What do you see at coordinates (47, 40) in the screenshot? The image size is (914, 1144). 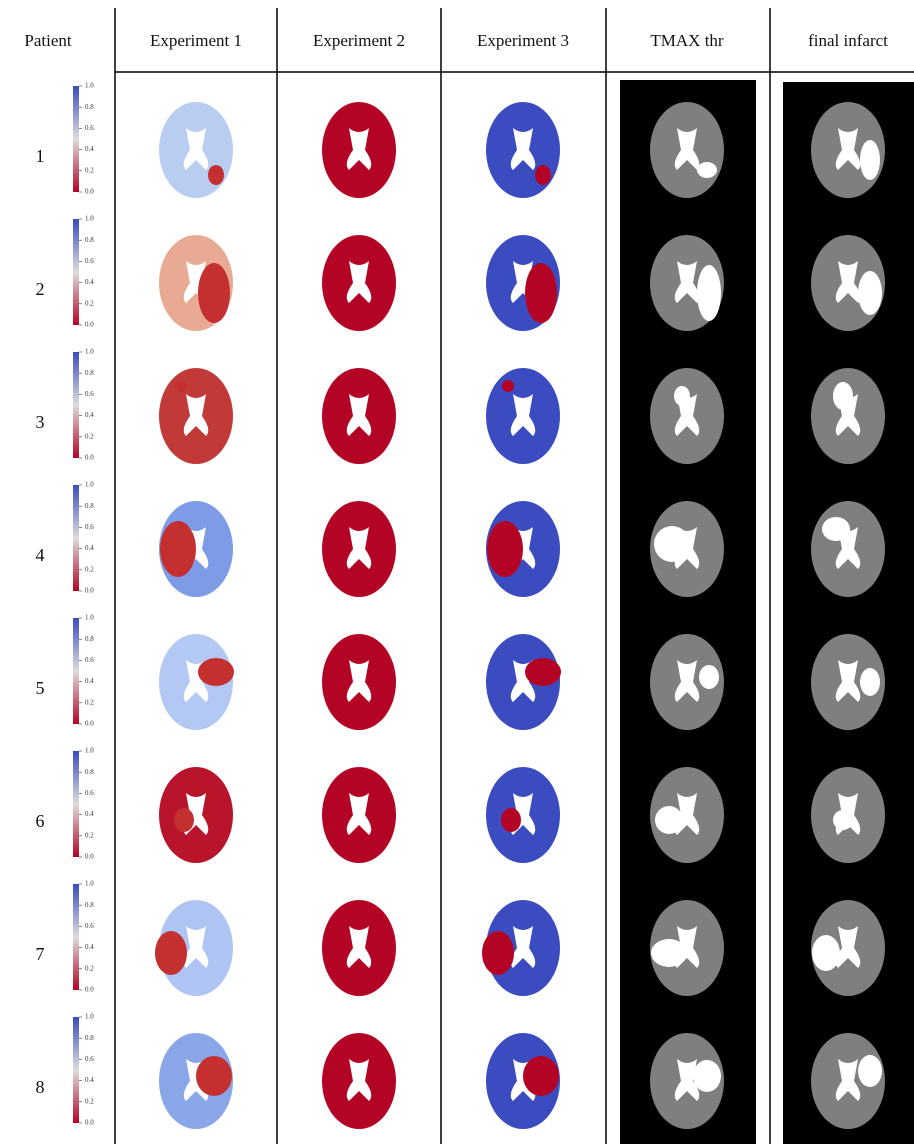 I see `header-patient: Patient` at bounding box center [47, 40].